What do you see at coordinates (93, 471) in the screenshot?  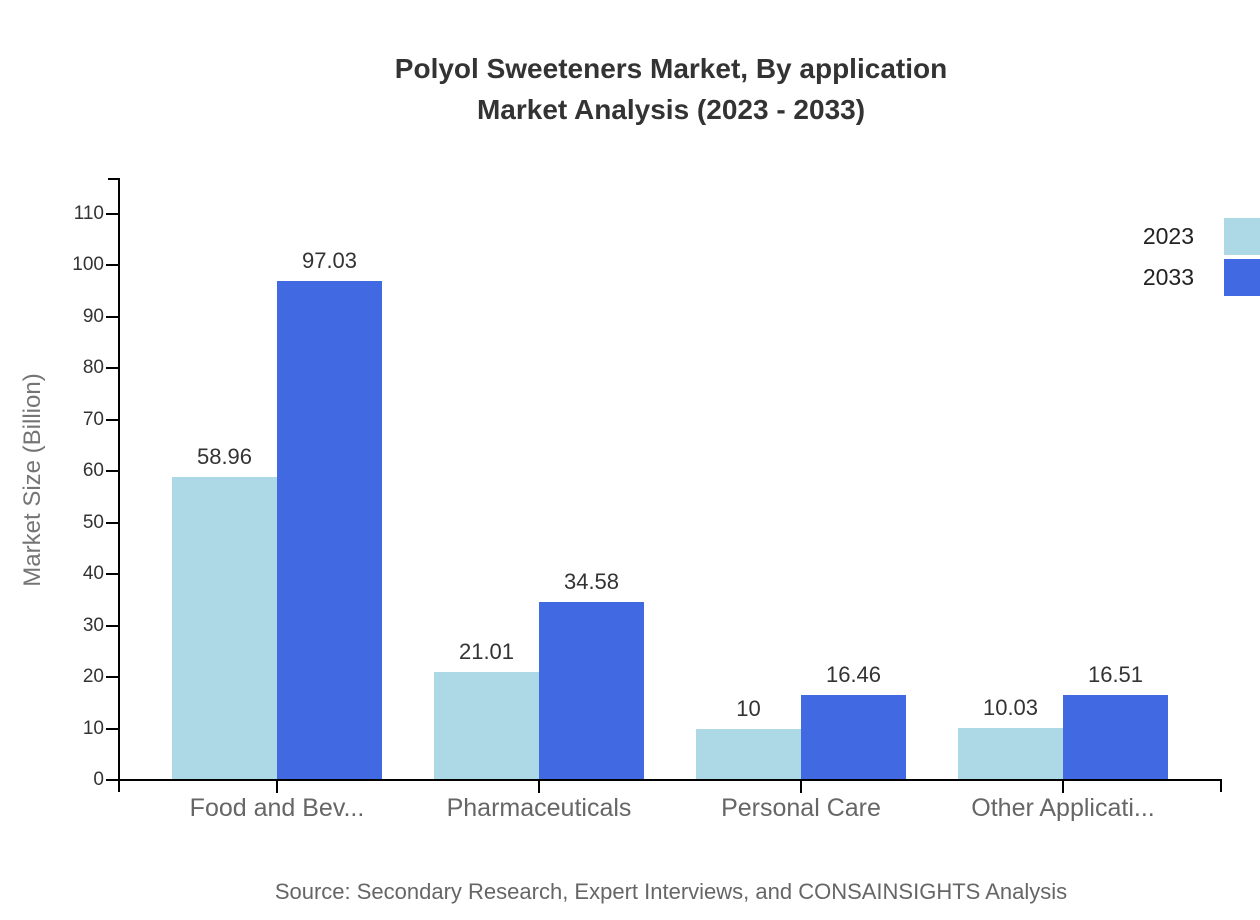 I see `y-tick-label: 60` at bounding box center [93, 471].